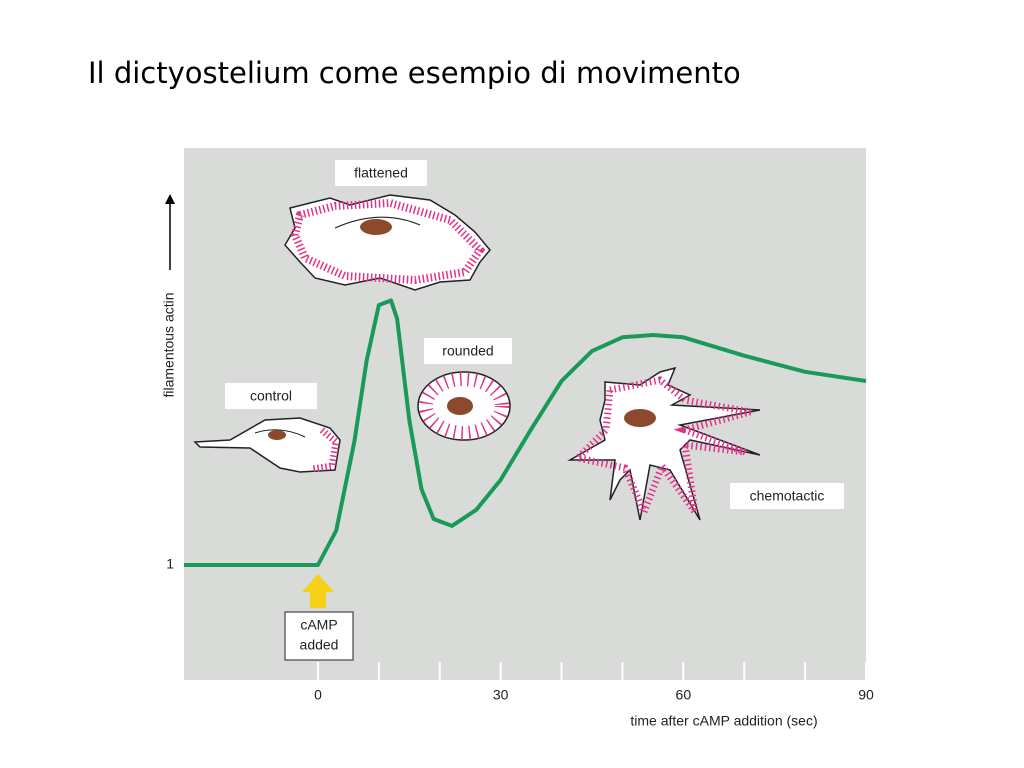 The width and height of the screenshot is (1024, 768). I want to click on y-axis-label: filamentous actin, so click(169, 344).